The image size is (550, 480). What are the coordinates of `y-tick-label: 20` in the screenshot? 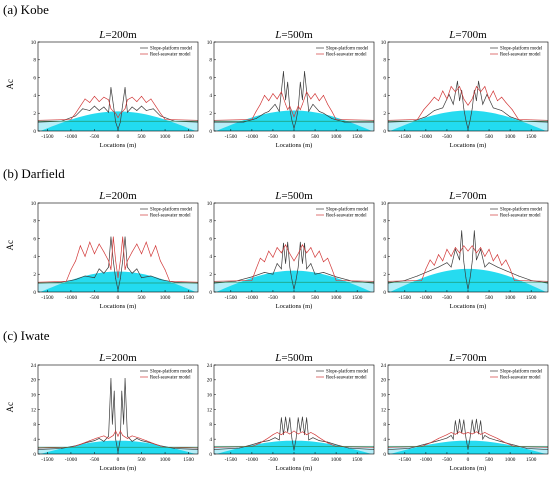 It's located at (34, 381).